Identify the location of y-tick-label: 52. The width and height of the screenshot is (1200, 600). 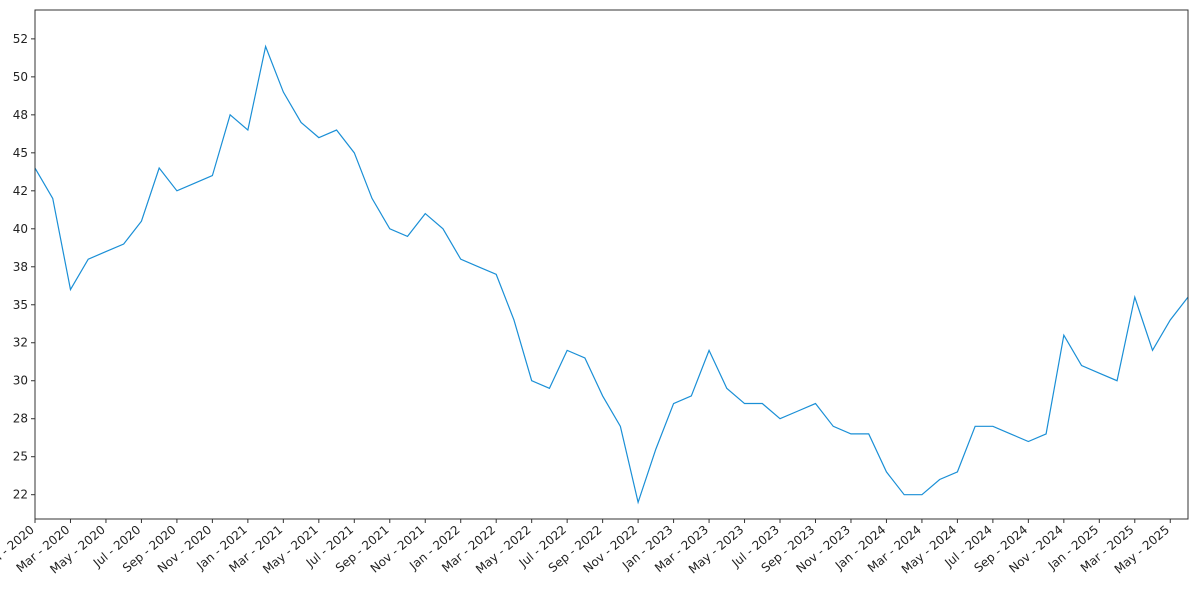
(20, 39).